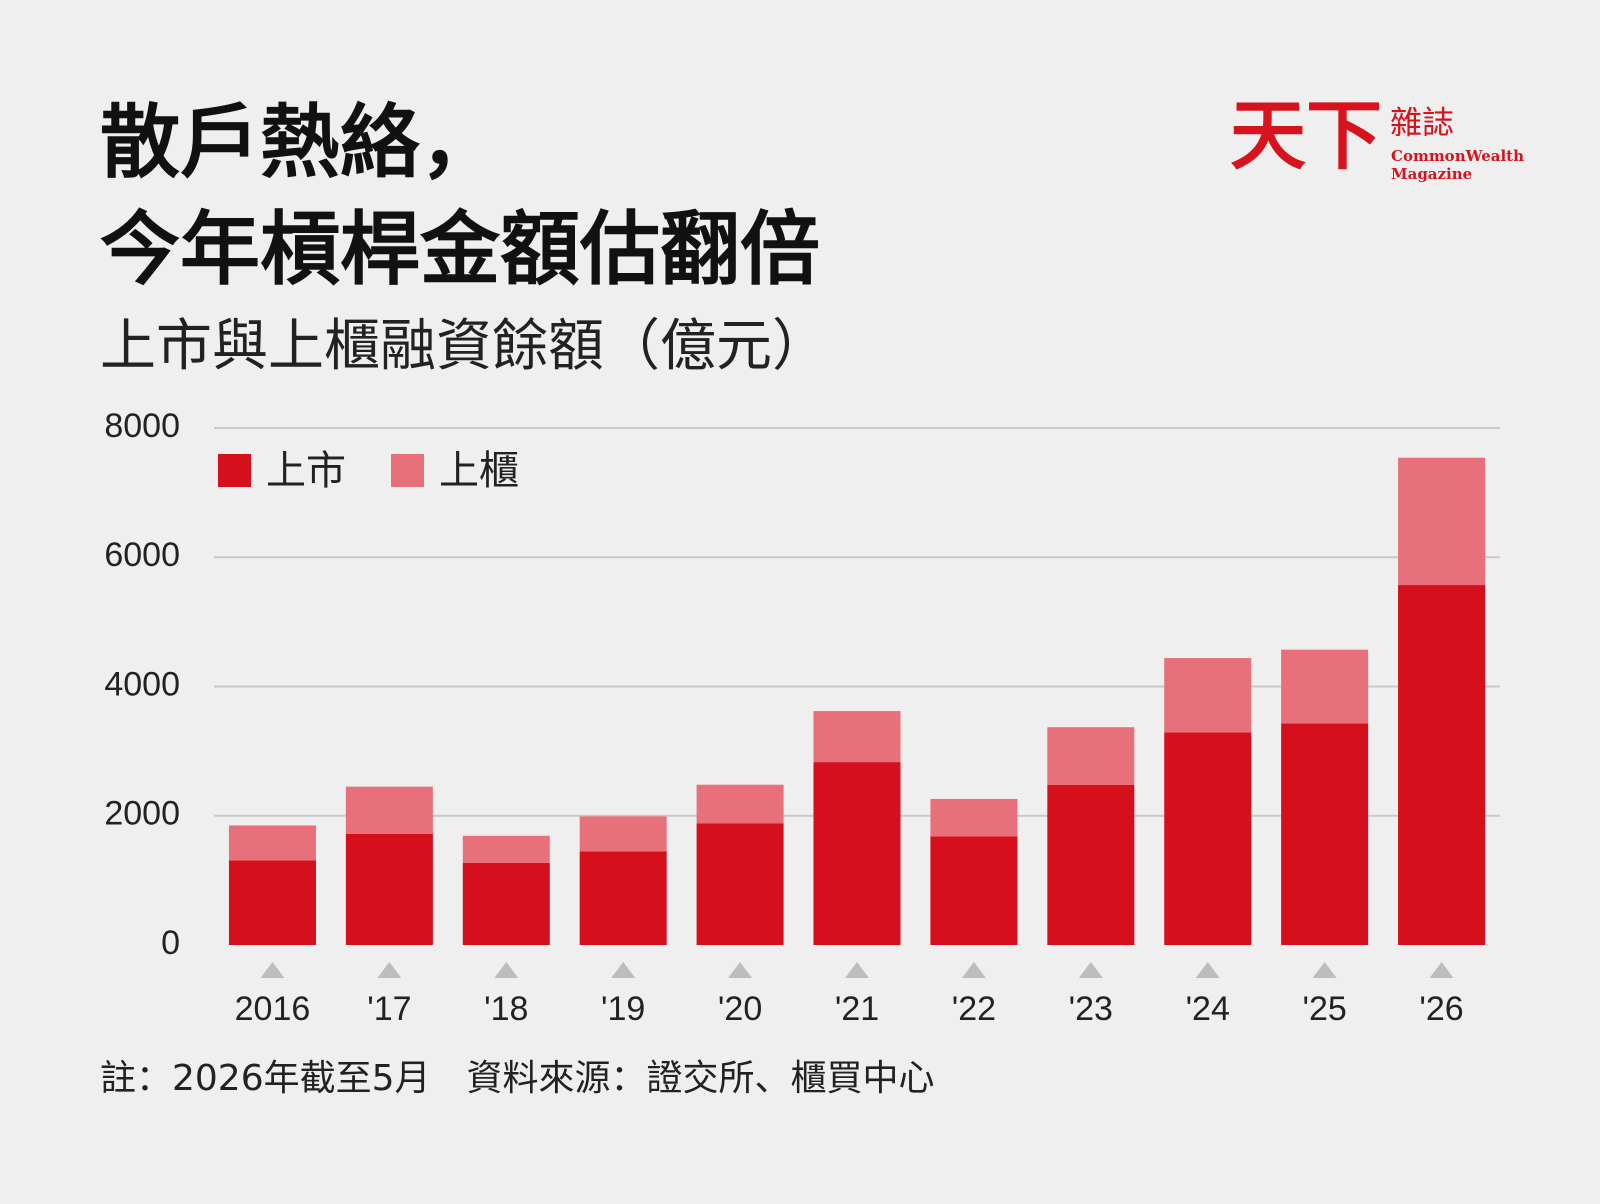 The width and height of the screenshot is (1600, 1204). I want to click on logo-name: 天下, so click(1306, 135).